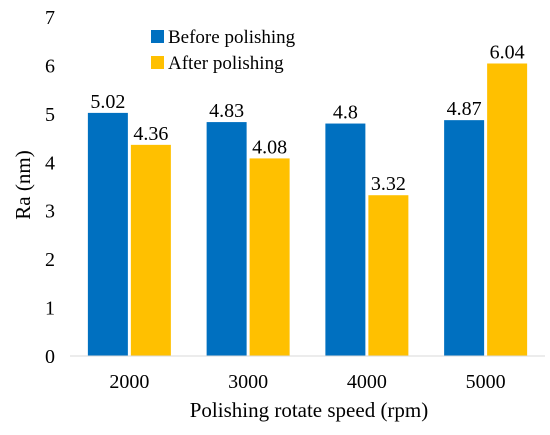  Describe the element at coordinates (464, 109) in the screenshot. I see `data-label-before-5000: 4.87` at that location.